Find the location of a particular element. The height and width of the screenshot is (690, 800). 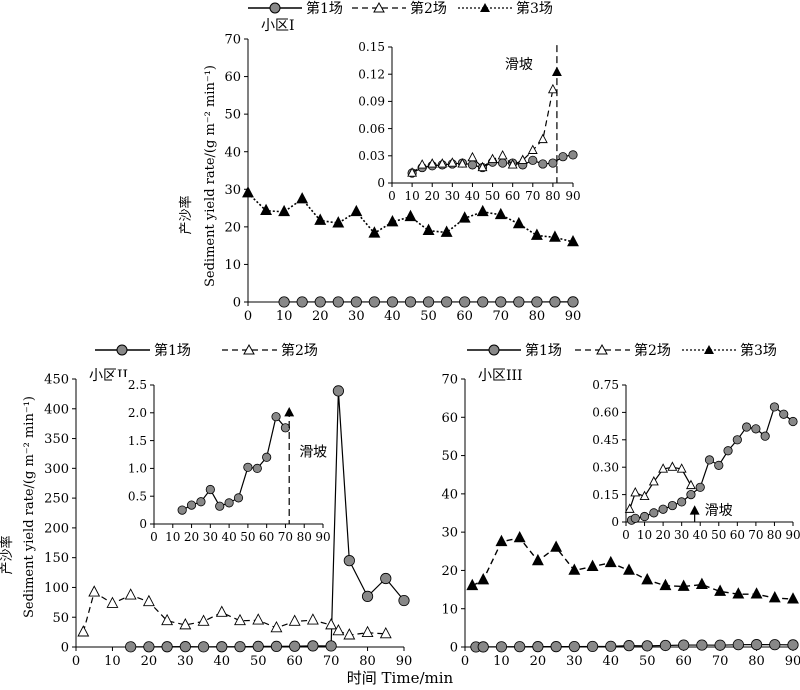

plot2-x-tick-label: 40 is located at coordinates (222, 661).